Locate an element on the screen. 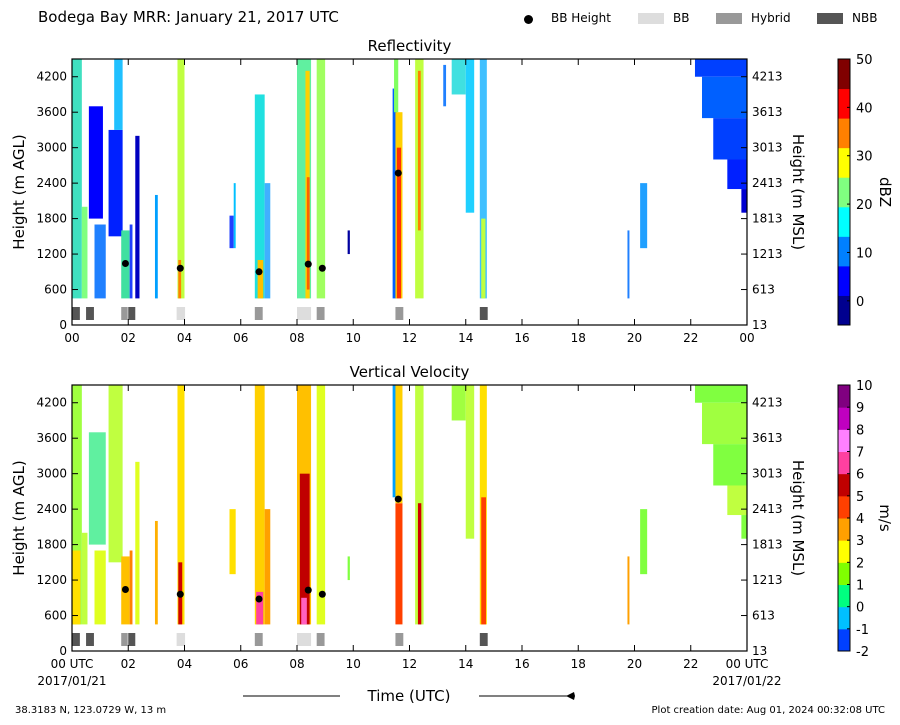  colorbar-tick-label-1-0: -2 is located at coordinates (862, 652).